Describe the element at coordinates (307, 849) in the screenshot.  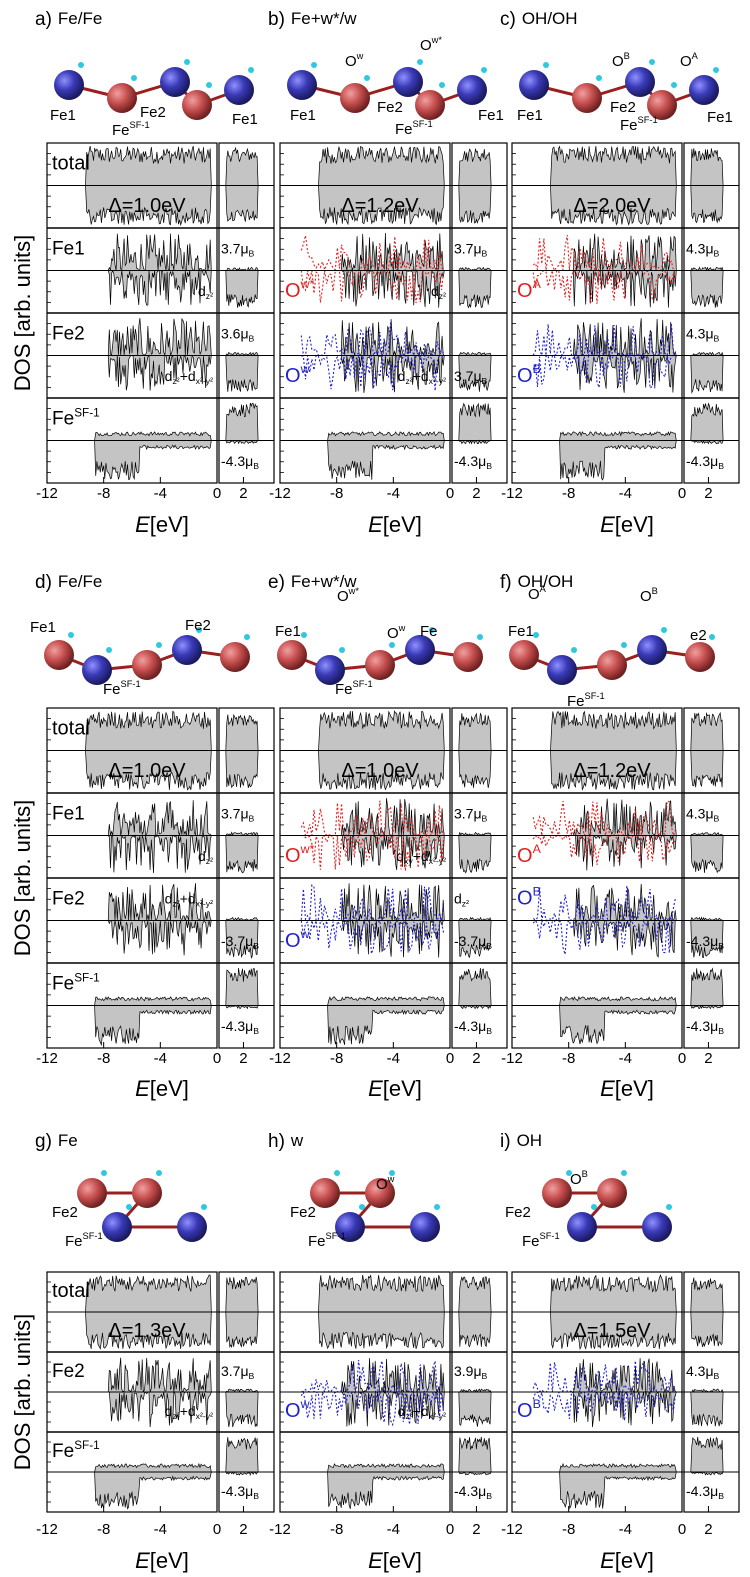
I see `text-run: w*` at that location.